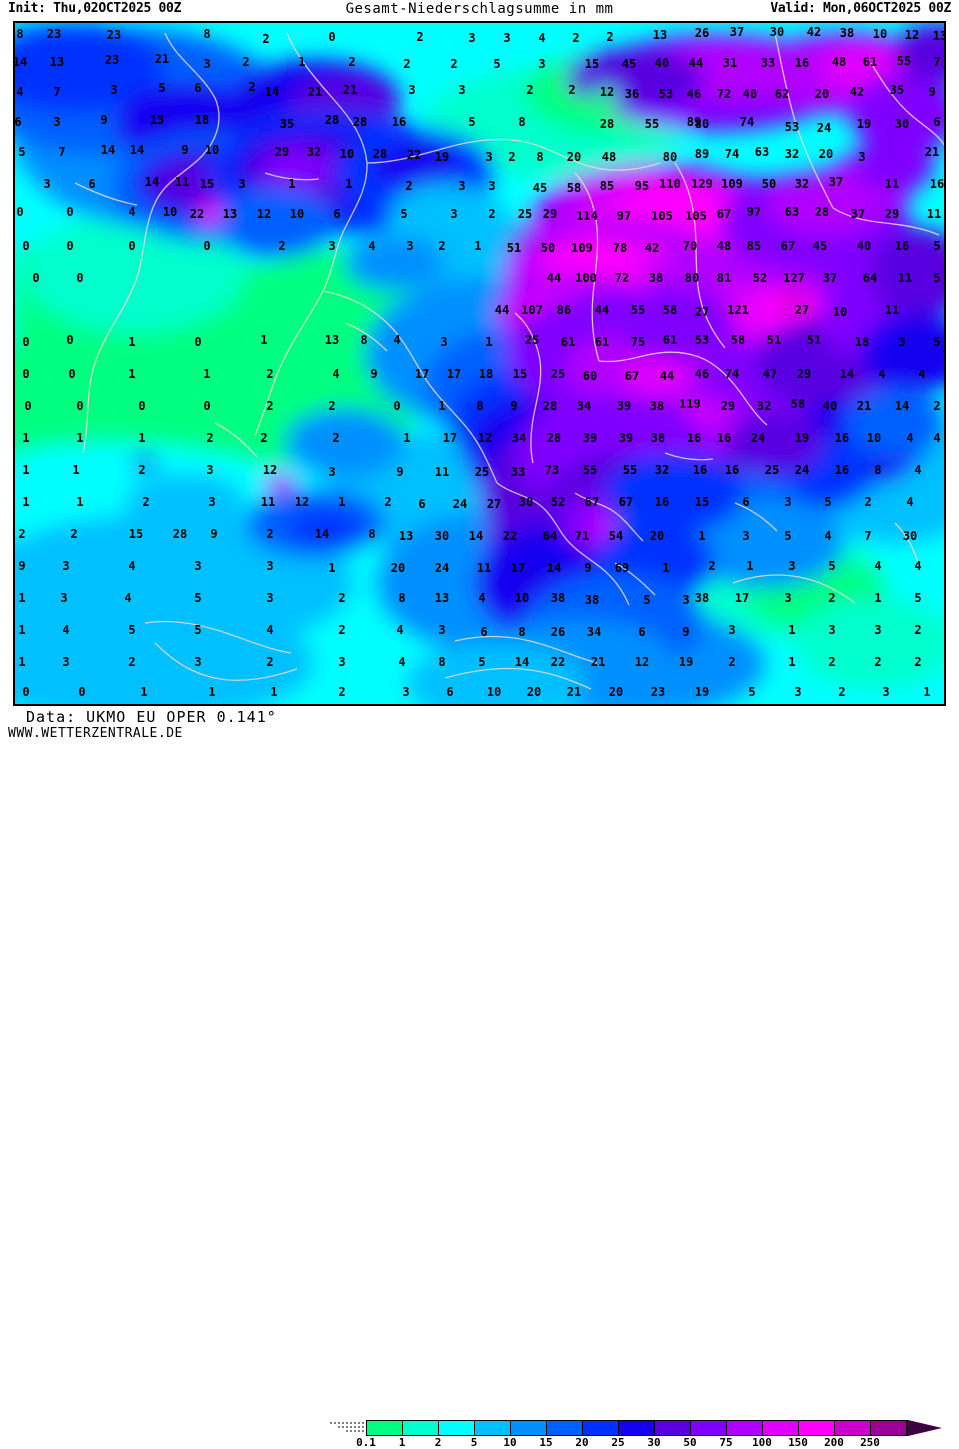  What do you see at coordinates (798, 1442) in the screenshot?
I see `legend-tick: 150` at bounding box center [798, 1442].